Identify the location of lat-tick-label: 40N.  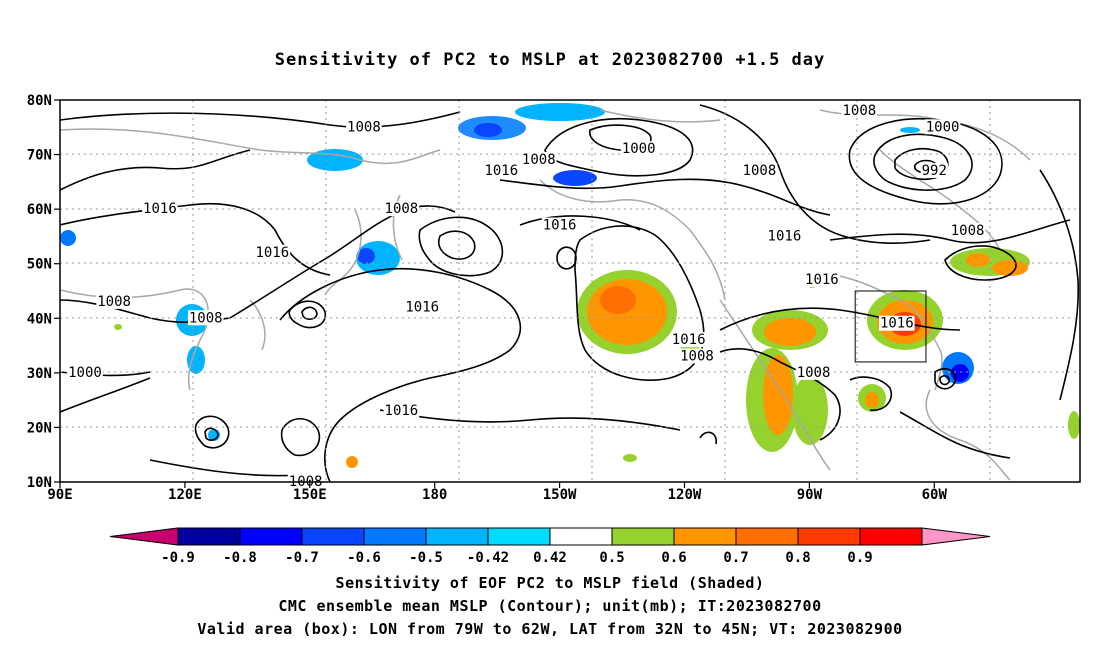
(39, 319).